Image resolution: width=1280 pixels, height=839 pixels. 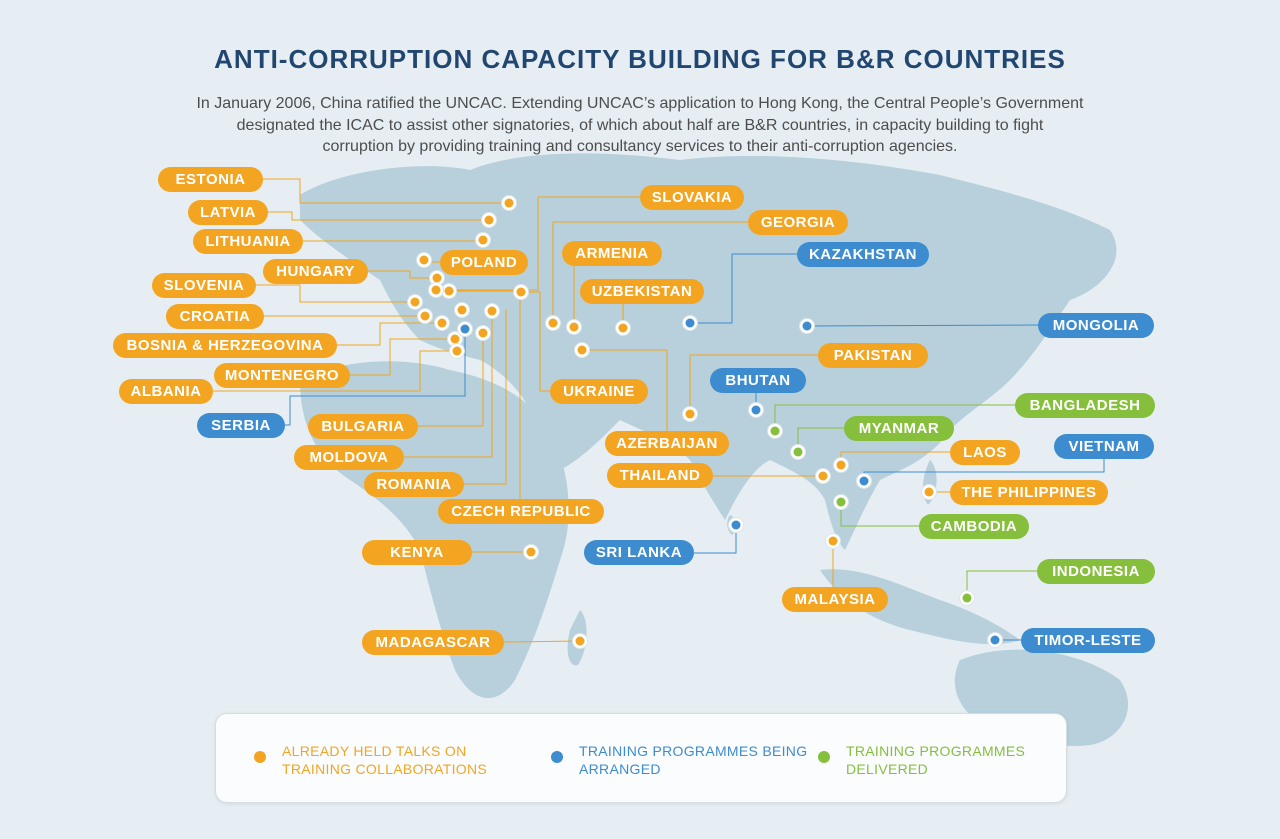 I want to click on marker-dot-pakistan, so click(x=690, y=414).